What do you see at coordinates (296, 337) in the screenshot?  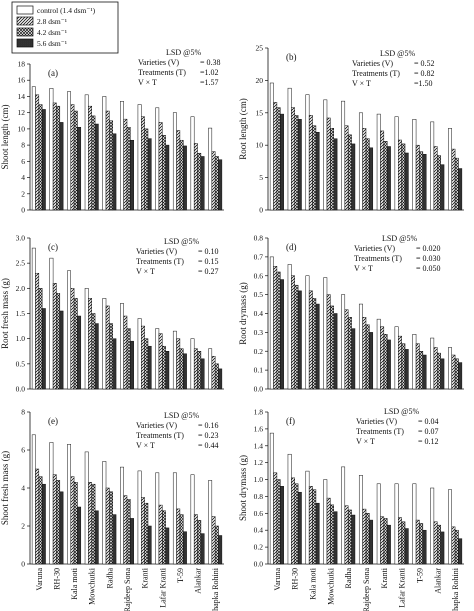 I see `bar-rh-30-s2` at bounding box center [296, 337].